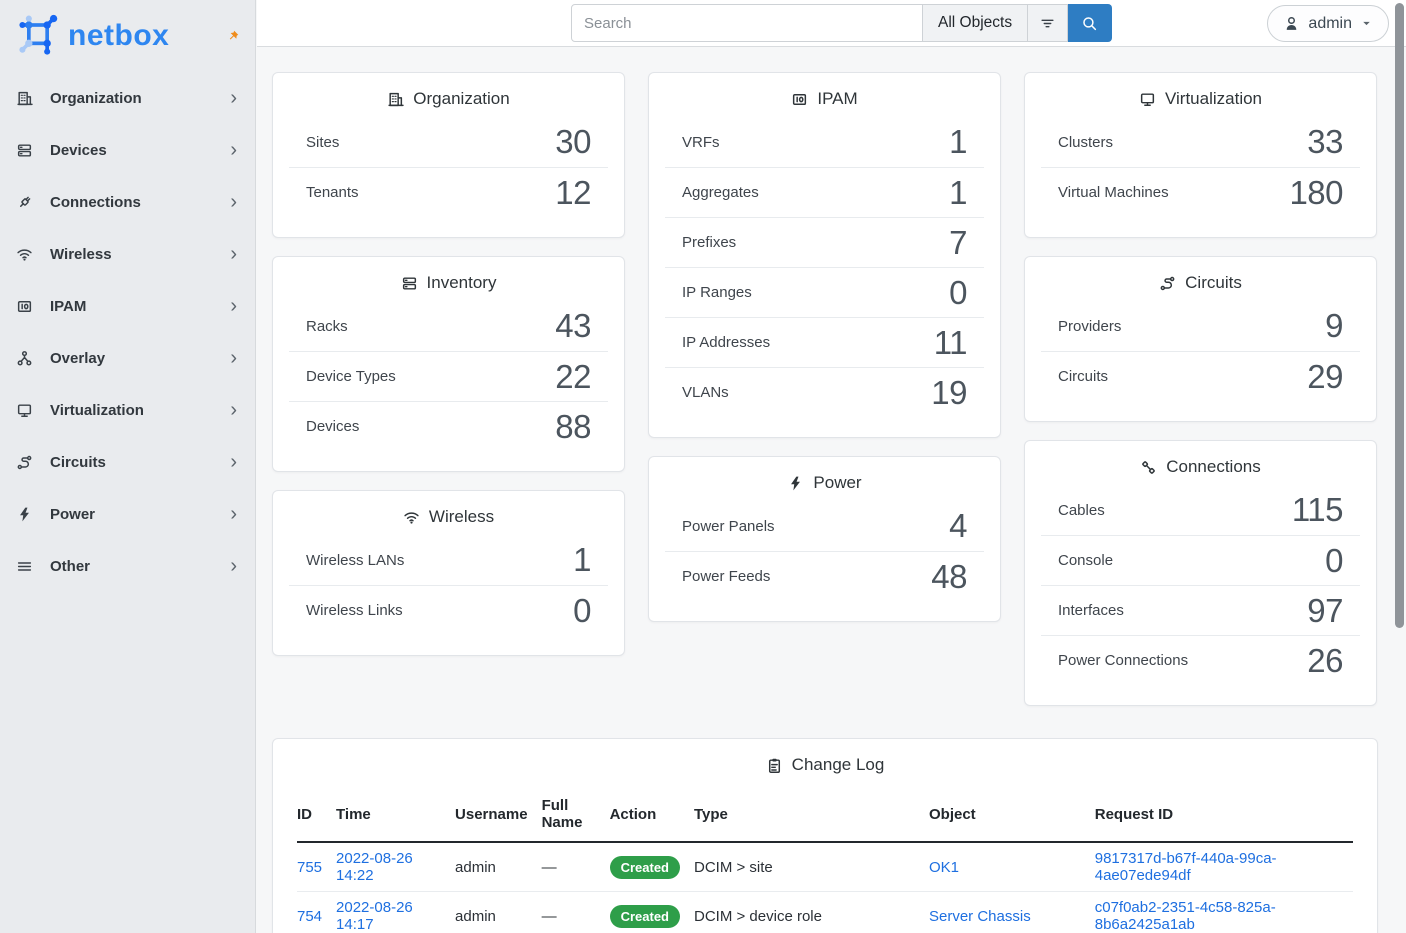  Describe the element at coordinates (127, 514) in the screenshot. I see `sidebar-item-power: Power ›` at that location.